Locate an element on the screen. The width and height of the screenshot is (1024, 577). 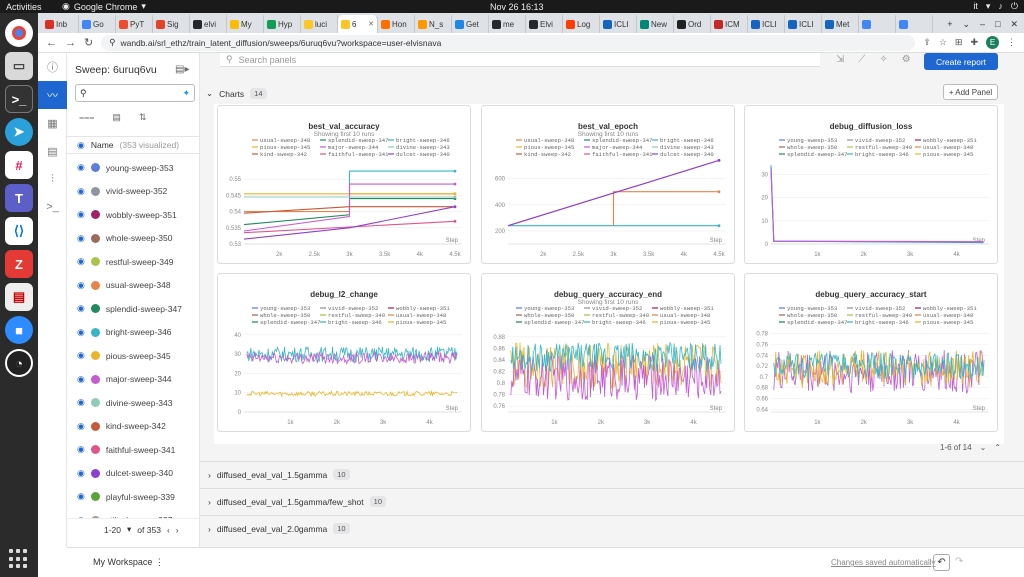
translate-icon: ⊞ is located at coordinates (958, 42).